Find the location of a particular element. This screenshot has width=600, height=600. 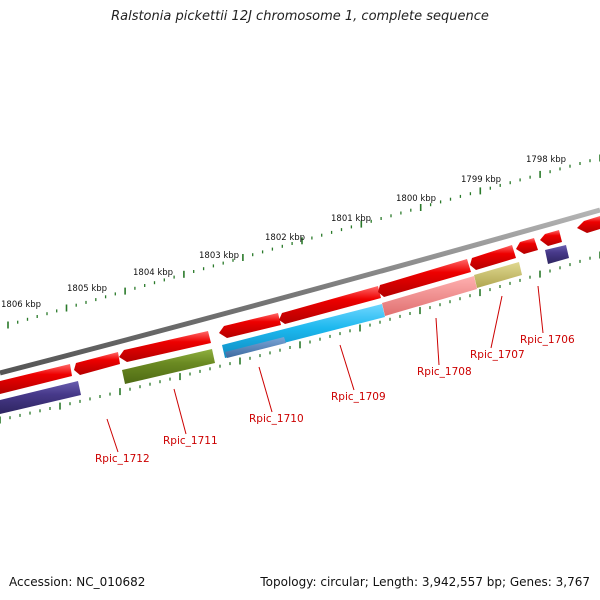

gene-rpic-1710-feature is located at coordinates (255, 347).